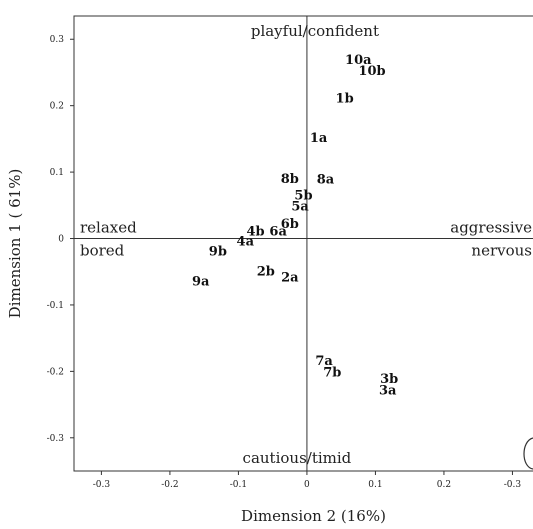 The width and height of the screenshot is (533, 529). Describe the element at coordinates (169, 485) in the screenshot. I see `x-tick-label: -0.2` at that location.